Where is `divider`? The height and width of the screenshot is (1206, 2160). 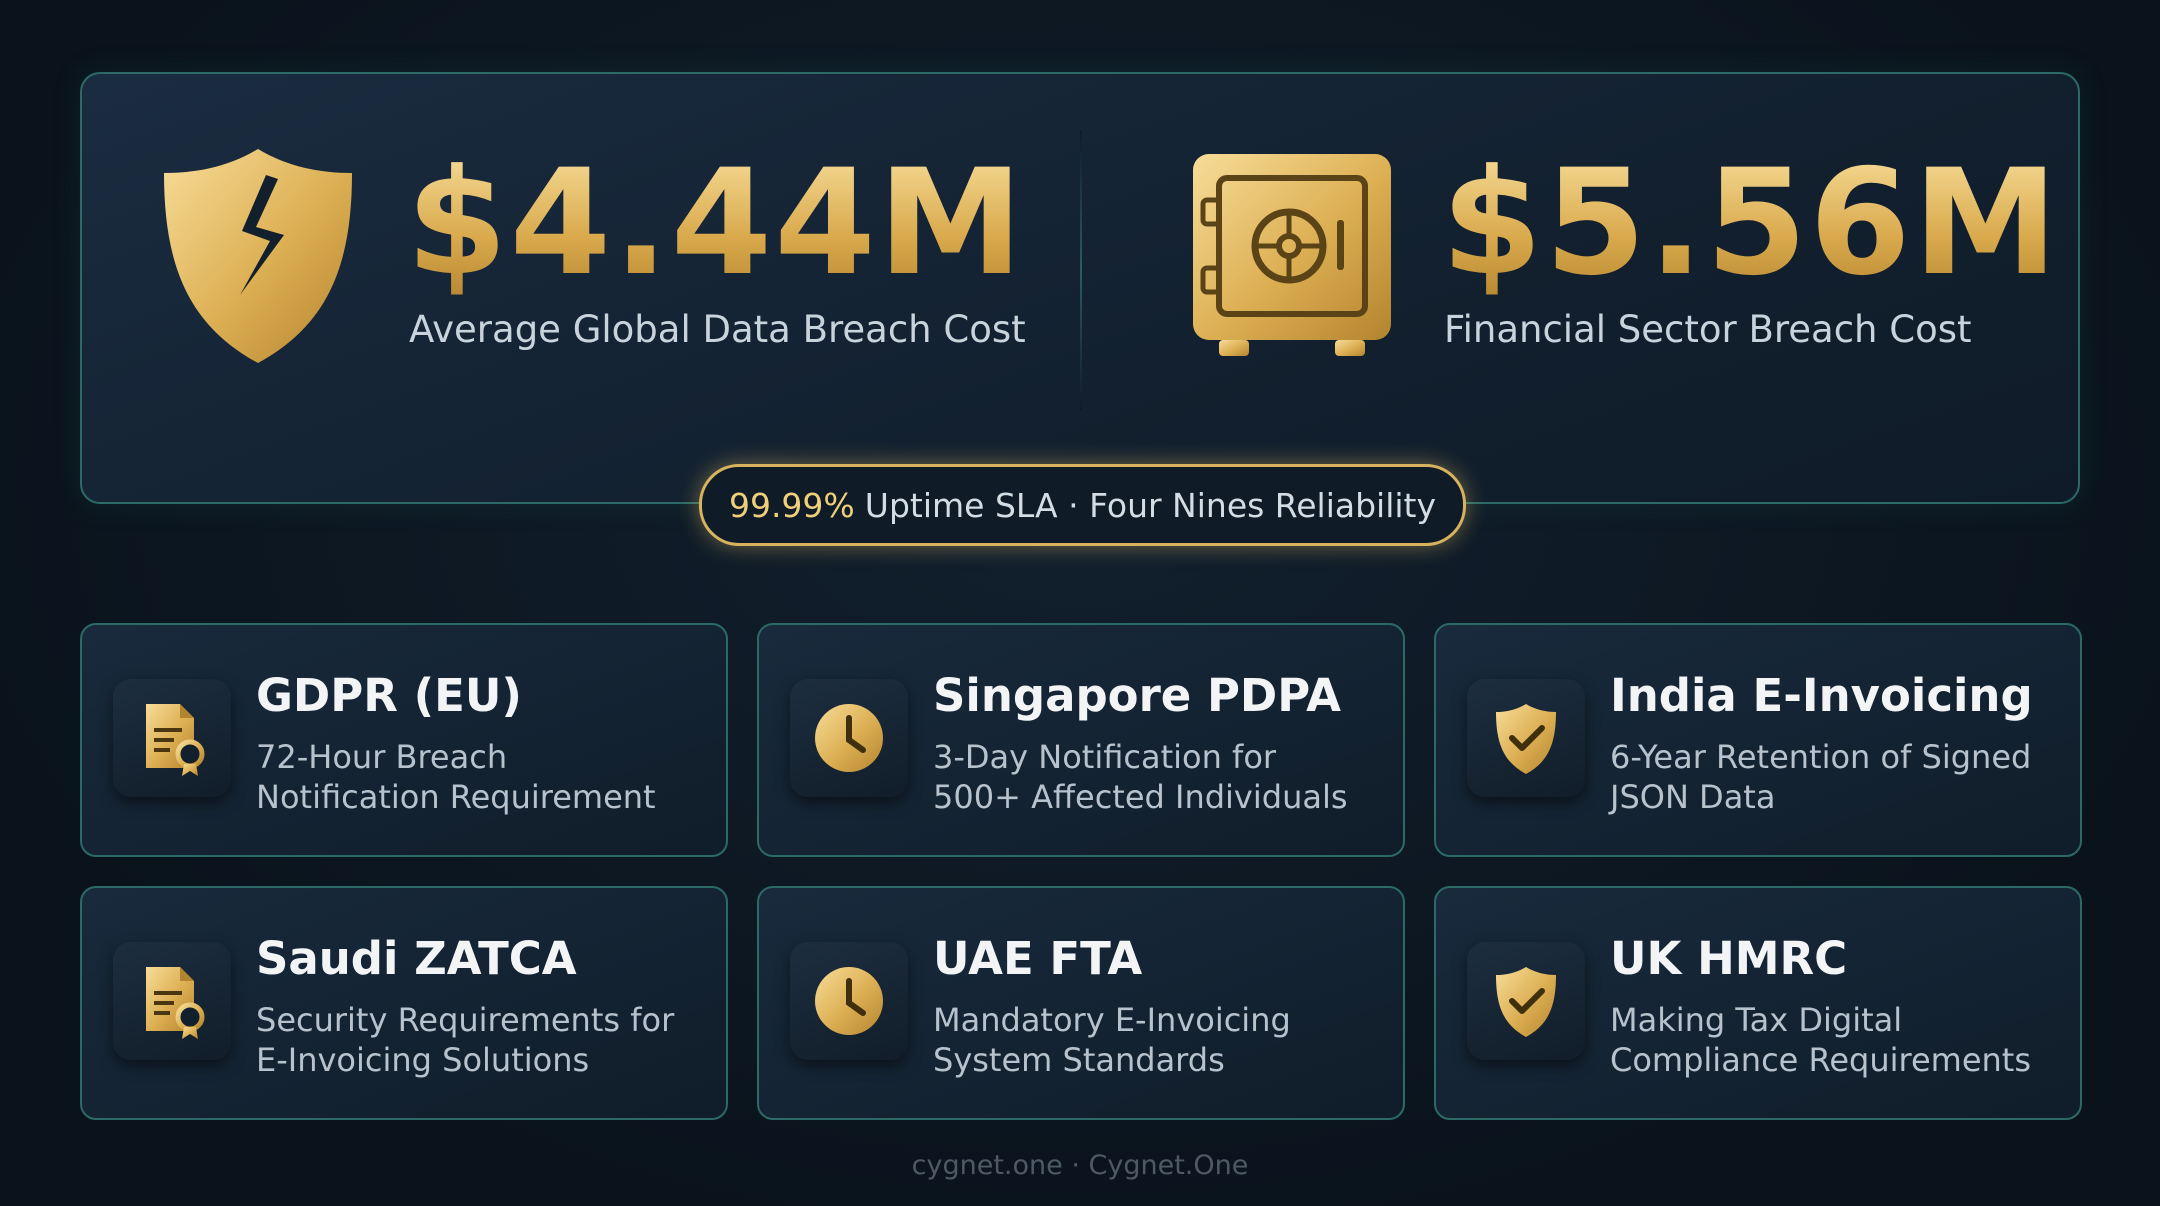
divider is located at coordinates (1081, 270).